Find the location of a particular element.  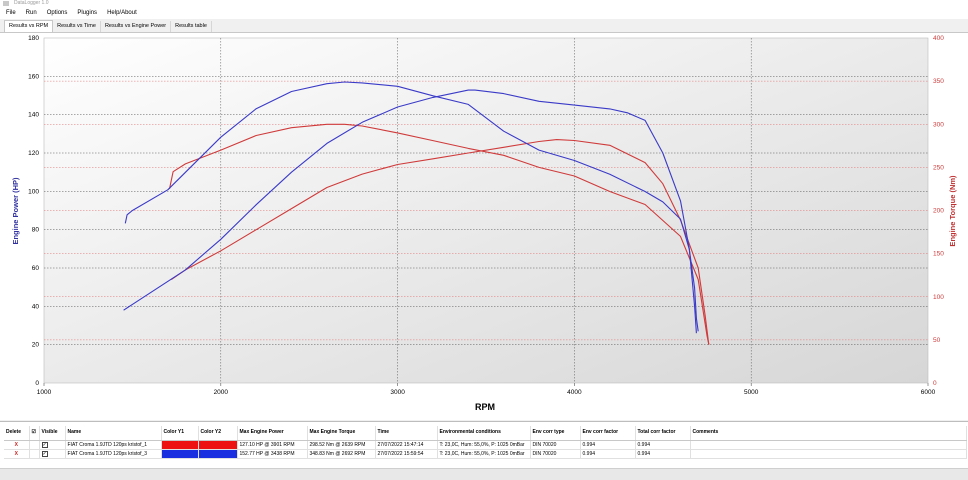

y-right-tick-label: 100 is located at coordinates (938, 297).